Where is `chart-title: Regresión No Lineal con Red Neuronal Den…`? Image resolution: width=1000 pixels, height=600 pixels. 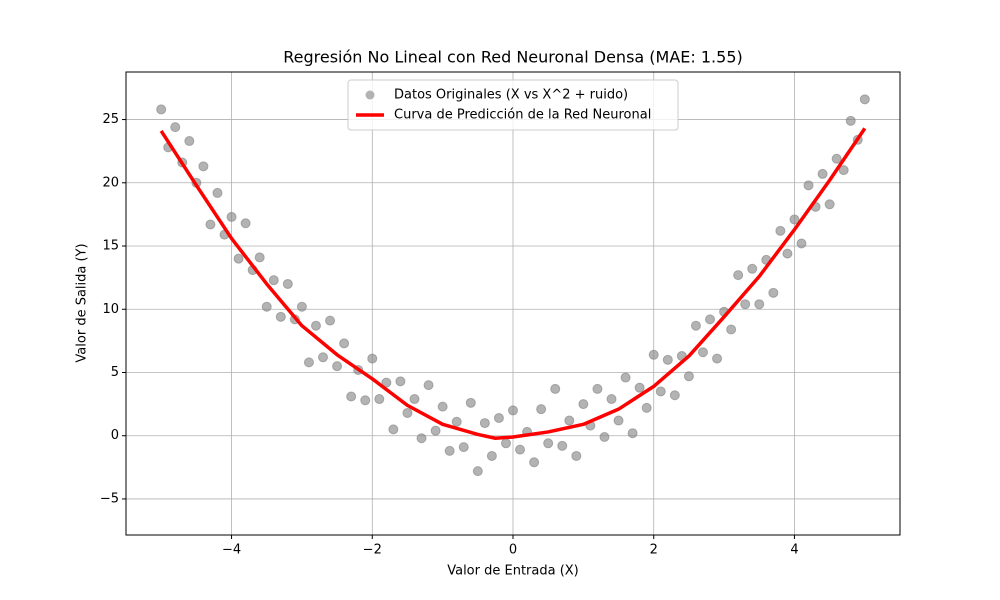
chart-title: Regresión No Lineal con Red Neuronal Den… is located at coordinates (513, 57).